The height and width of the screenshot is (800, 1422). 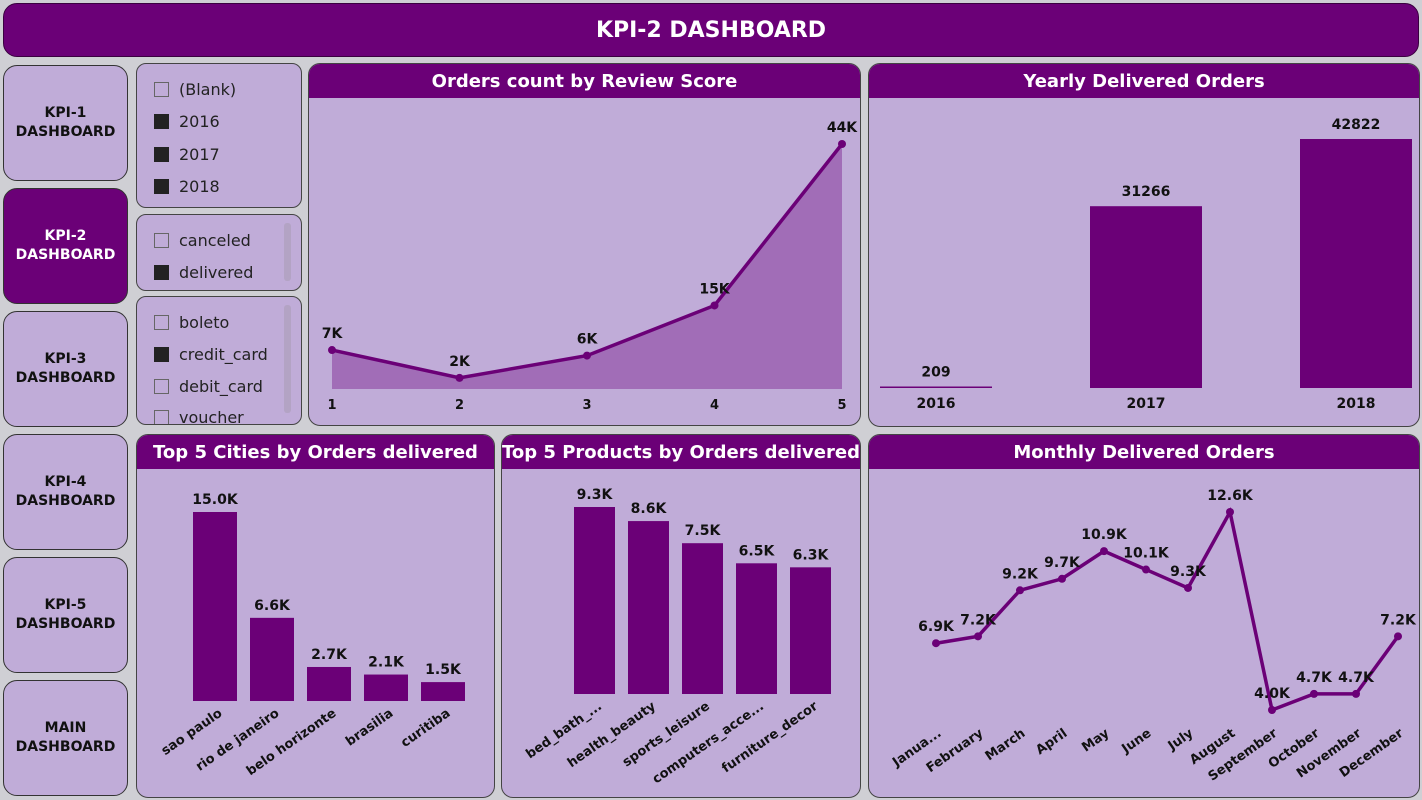 I want to click on nav-main-button: MAIN DASHBOARD, so click(x=65, y=738).